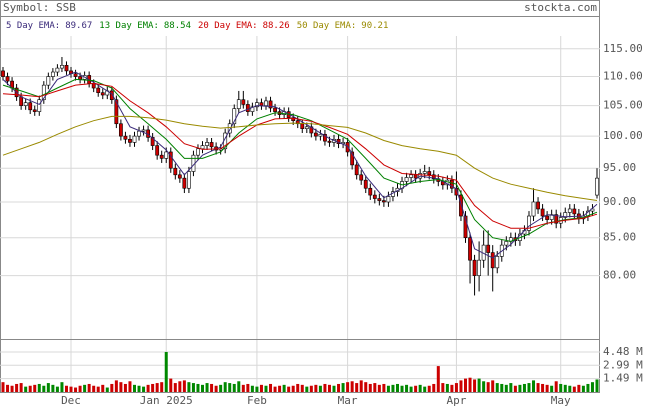 The width and height of the screenshot is (655, 406). I want to click on legend-value: 88.26, so click(276, 26).